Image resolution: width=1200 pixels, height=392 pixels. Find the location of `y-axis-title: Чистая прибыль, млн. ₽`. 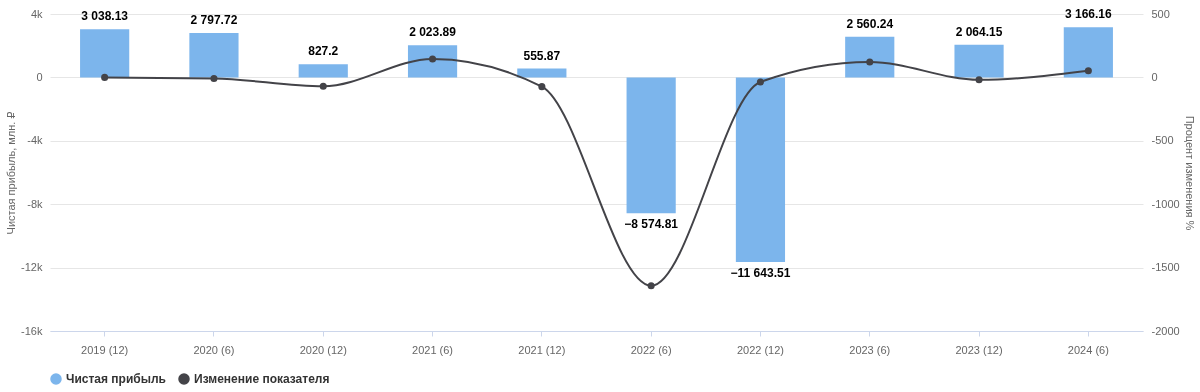

y-axis-title: Чистая прибыль, млн. ₽ is located at coordinates (11, 173).